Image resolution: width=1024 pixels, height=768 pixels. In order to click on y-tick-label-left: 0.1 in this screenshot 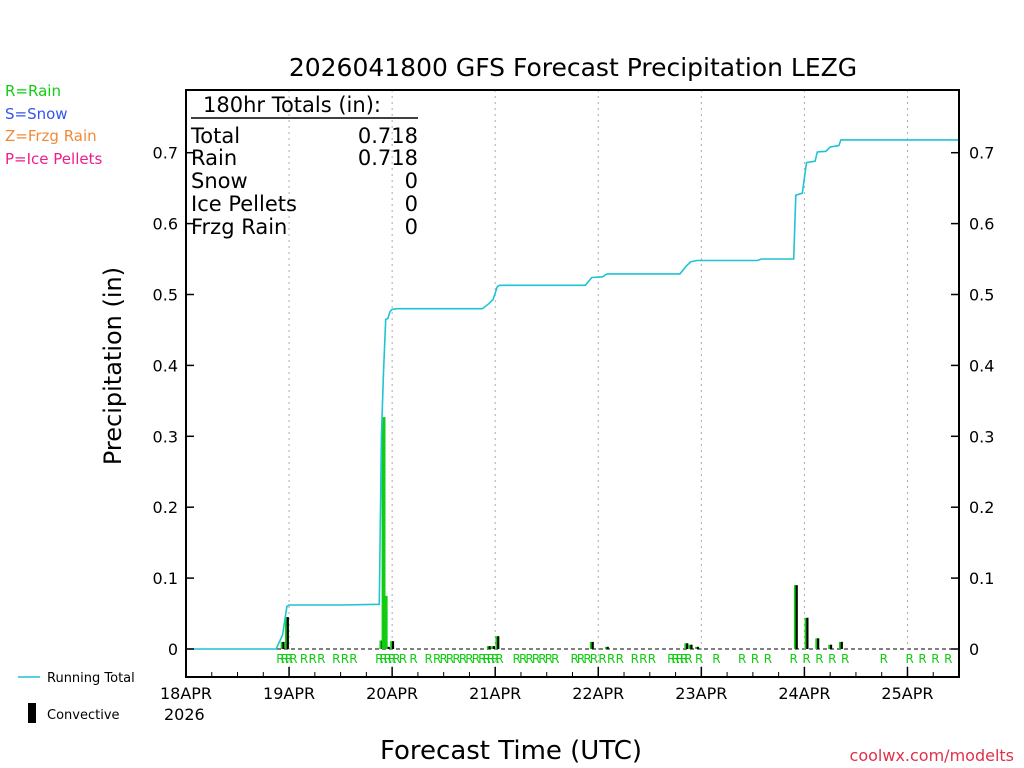, I will do `click(165, 578)`.